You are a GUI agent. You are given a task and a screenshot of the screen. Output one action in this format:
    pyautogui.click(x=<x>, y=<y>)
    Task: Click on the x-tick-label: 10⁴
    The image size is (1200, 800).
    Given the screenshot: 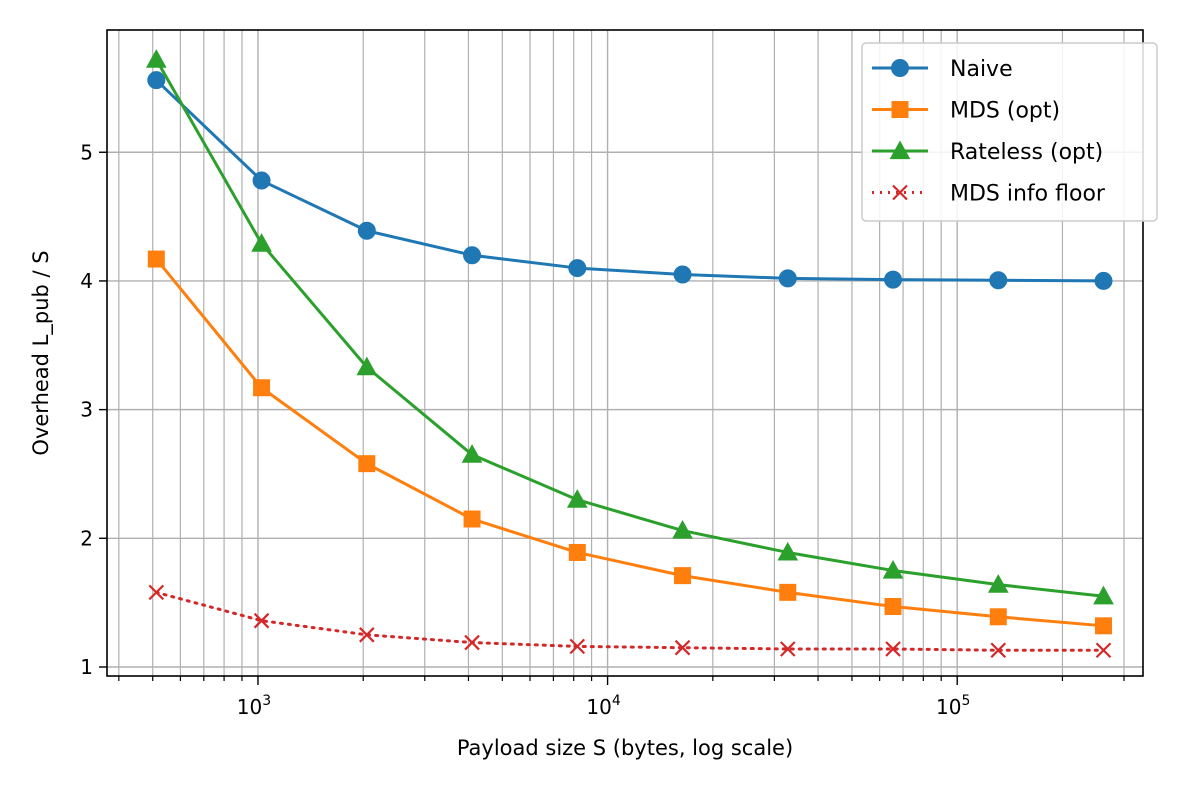 What is the action you would take?
    pyautogui.click(x=603, y=706)
    